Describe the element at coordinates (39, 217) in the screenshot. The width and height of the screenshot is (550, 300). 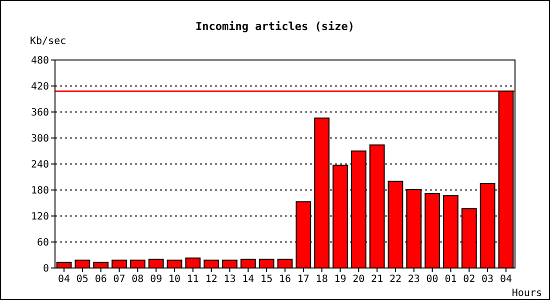
I see `y-tick-label: 120` at that location.